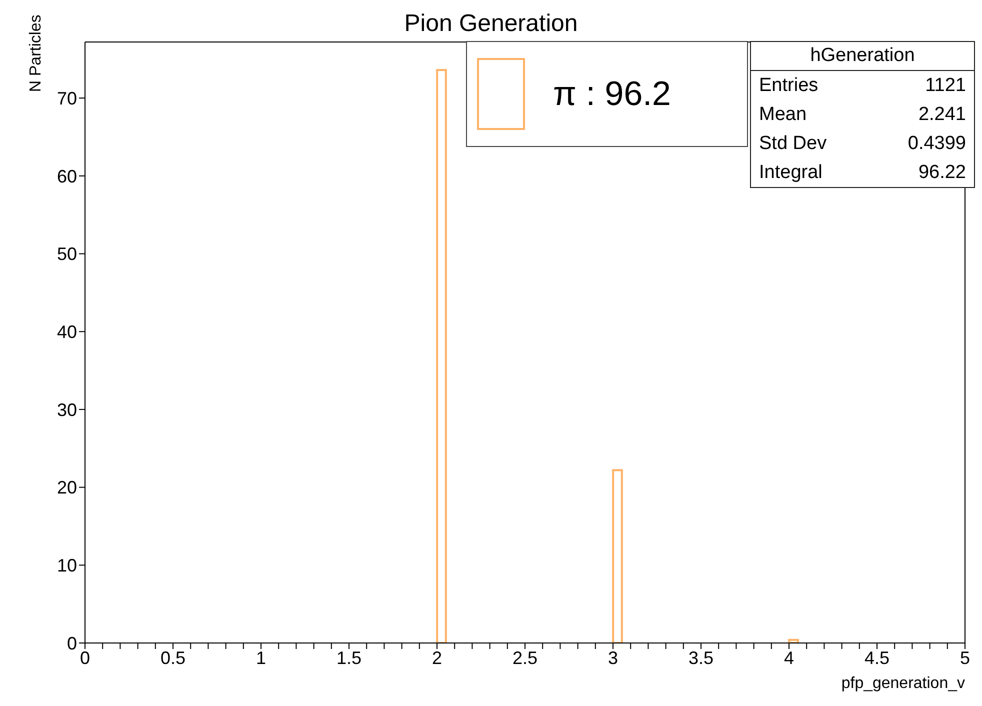  I want to click on annotation: 2.241, so click(942, 115).